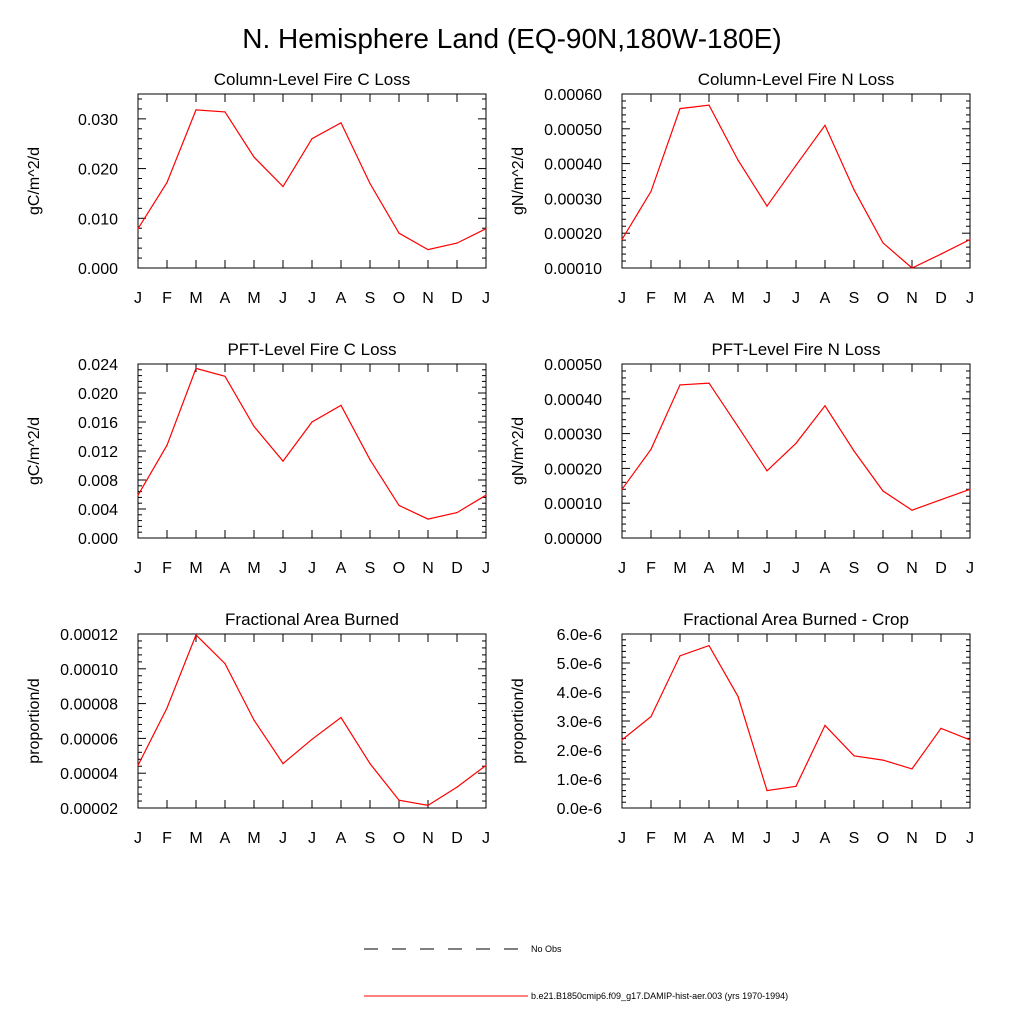  What do you see at coordinates (98, 170) in the screenshot?
I see `y-tick-label: 0.020` at bounding box center [98, 170].